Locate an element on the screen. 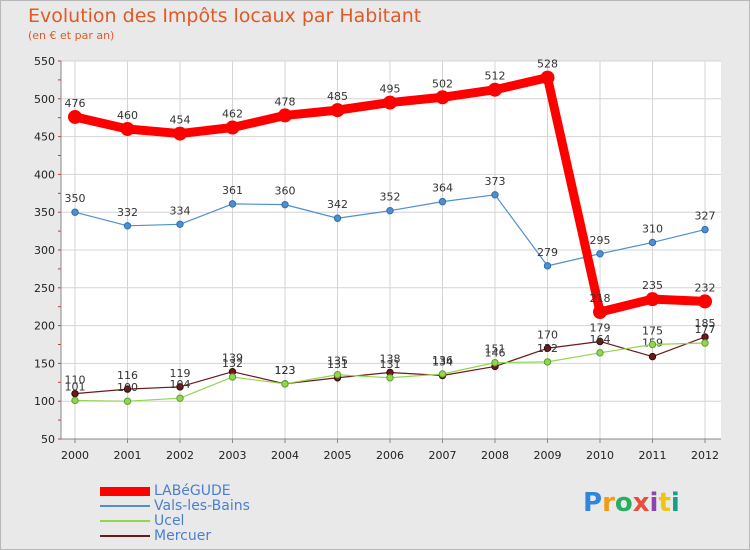  data-label: 352 is located at coordinates (390, 197).